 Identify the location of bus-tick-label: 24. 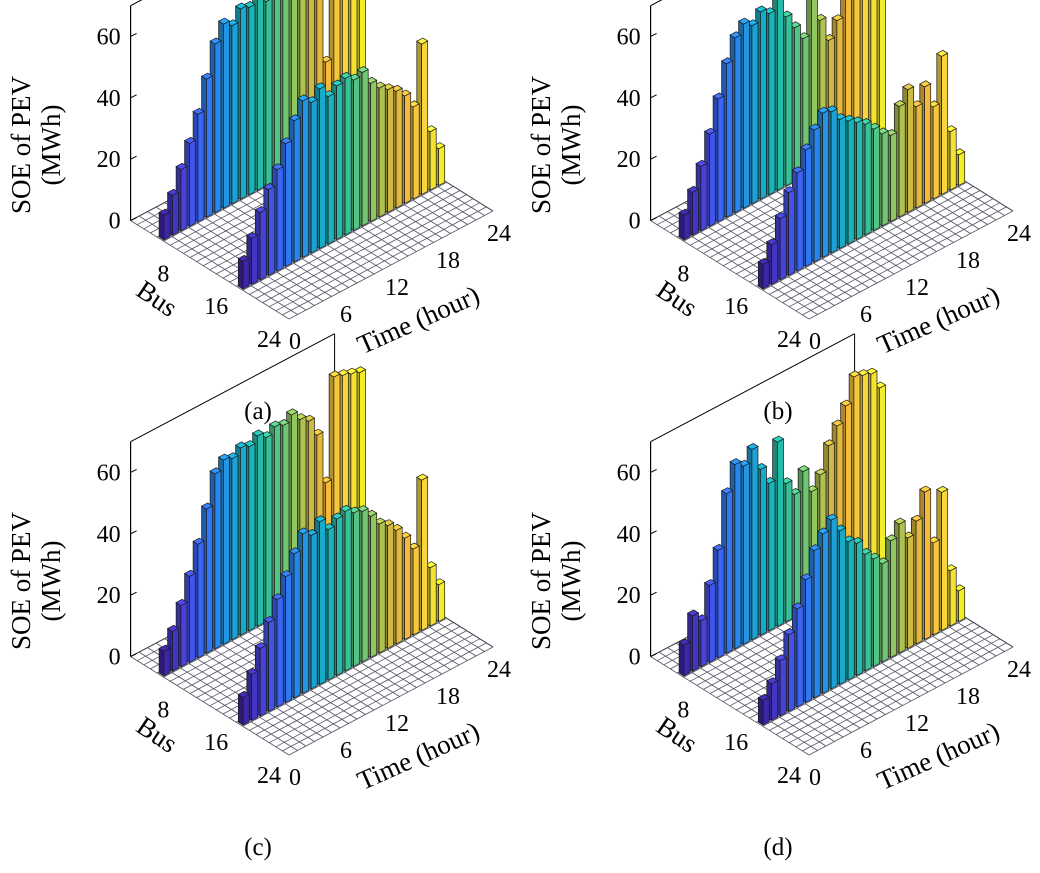
(789, 340).